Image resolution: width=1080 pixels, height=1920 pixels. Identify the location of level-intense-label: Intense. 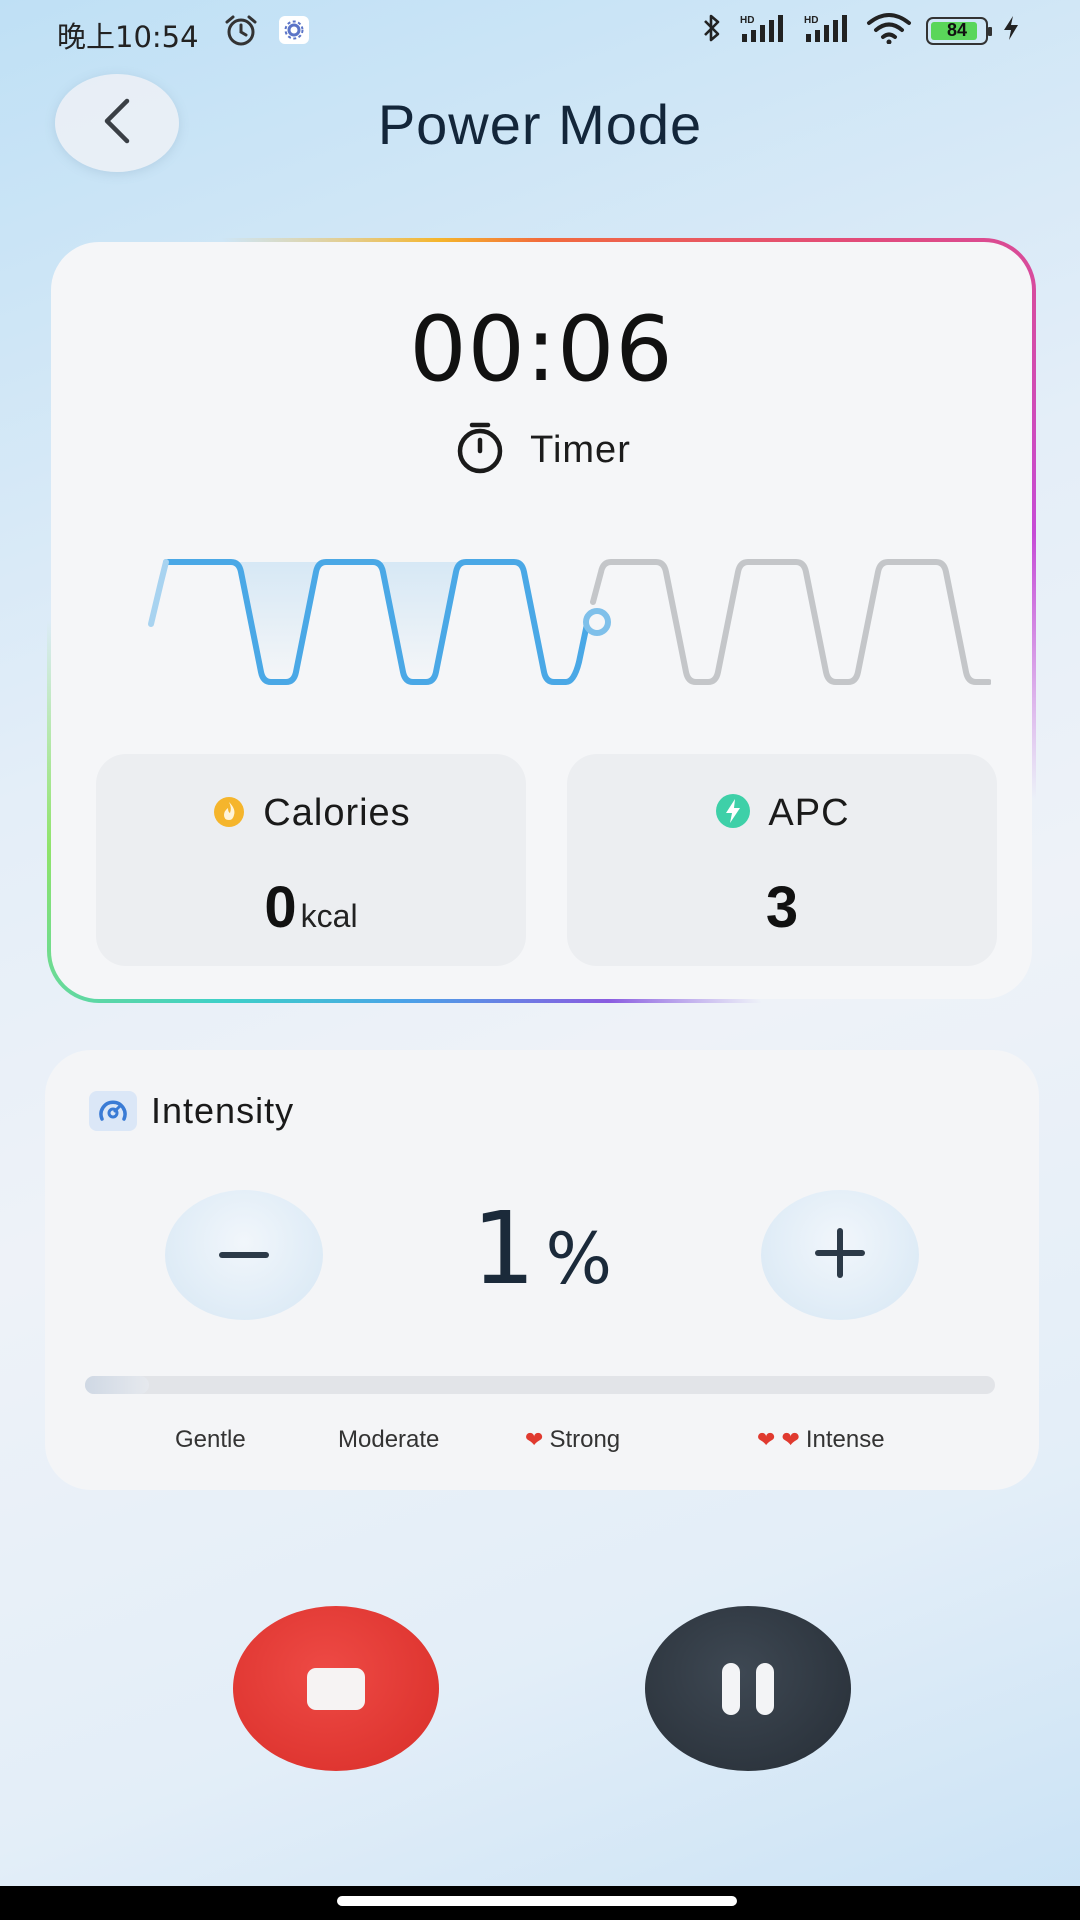
(845, 1439).